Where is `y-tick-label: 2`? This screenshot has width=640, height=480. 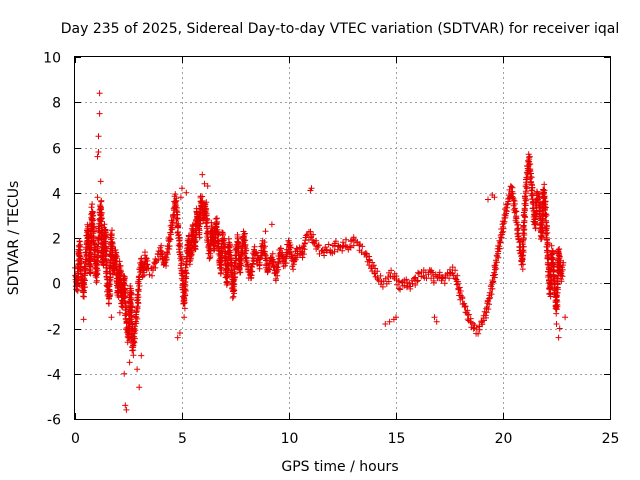 y-tick-label: 2 is located at coordinates (56, 240).